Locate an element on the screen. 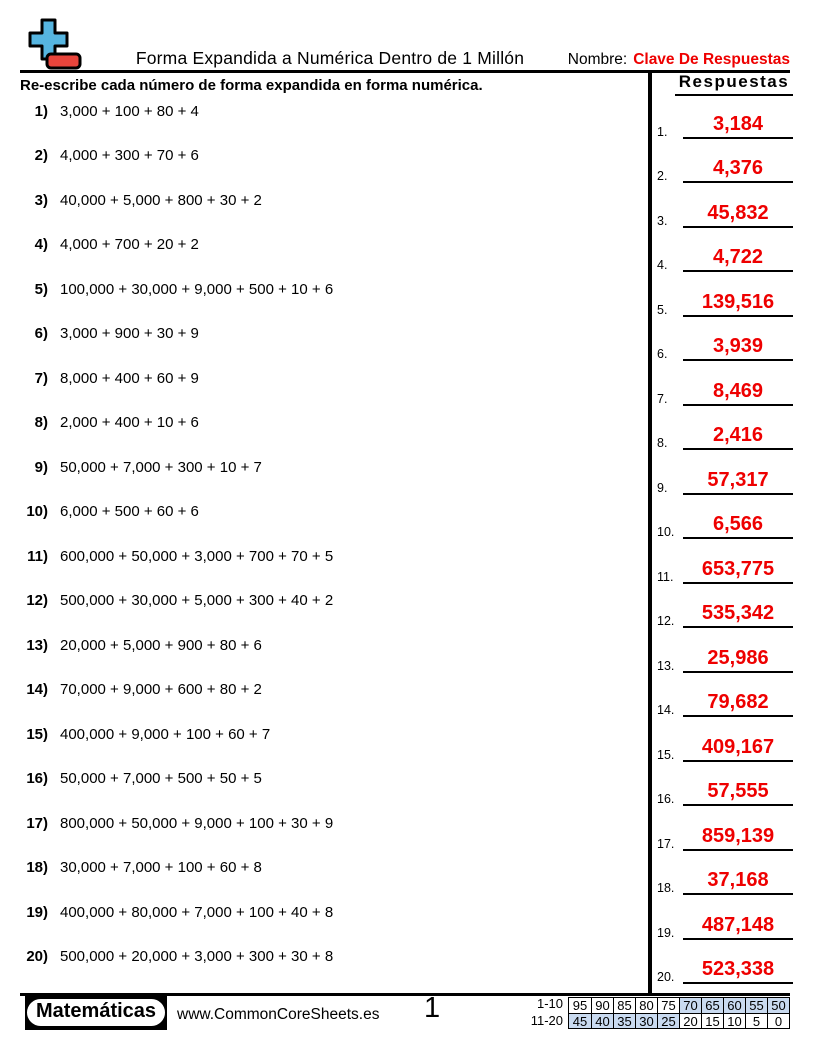 The width and height of the screenshot is (816, 1056). answer-row: 16. 57,555 is located at coordinates (733, 784).